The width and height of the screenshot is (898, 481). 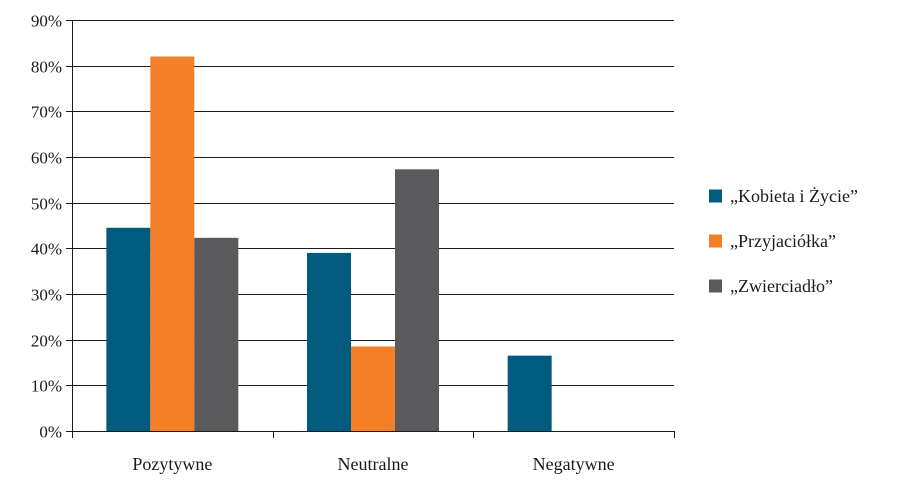 I want to click on y-tick-label: 0%, so click(x=50, y=432).